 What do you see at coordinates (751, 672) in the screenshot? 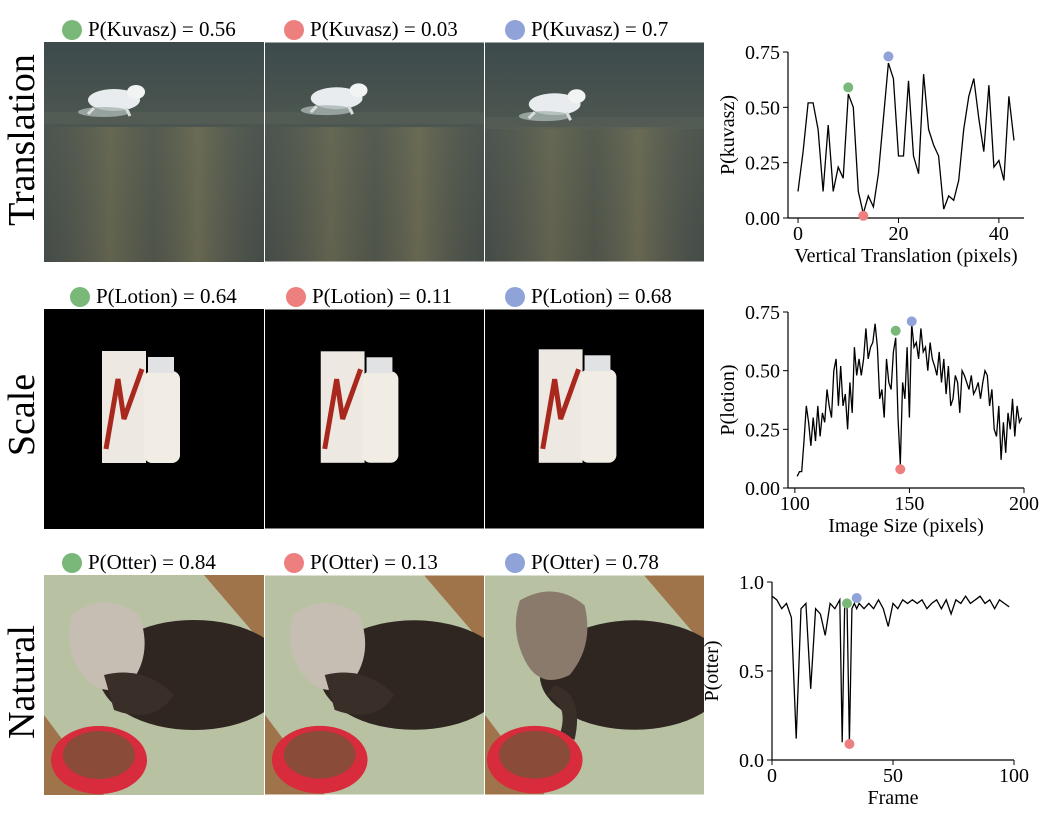
I see `y-tick-label: 0.5` at bounding box center [751, 672].